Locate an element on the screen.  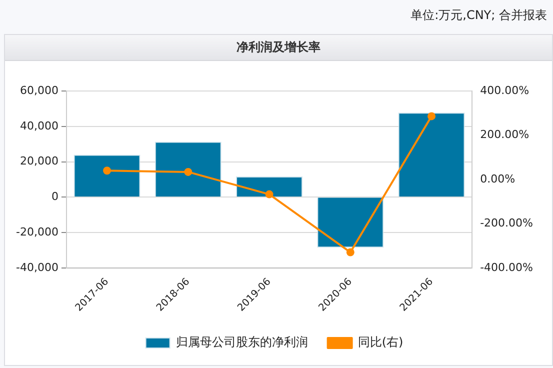
y2-tick-label: 0.00% is located at coordinates (498, 179).